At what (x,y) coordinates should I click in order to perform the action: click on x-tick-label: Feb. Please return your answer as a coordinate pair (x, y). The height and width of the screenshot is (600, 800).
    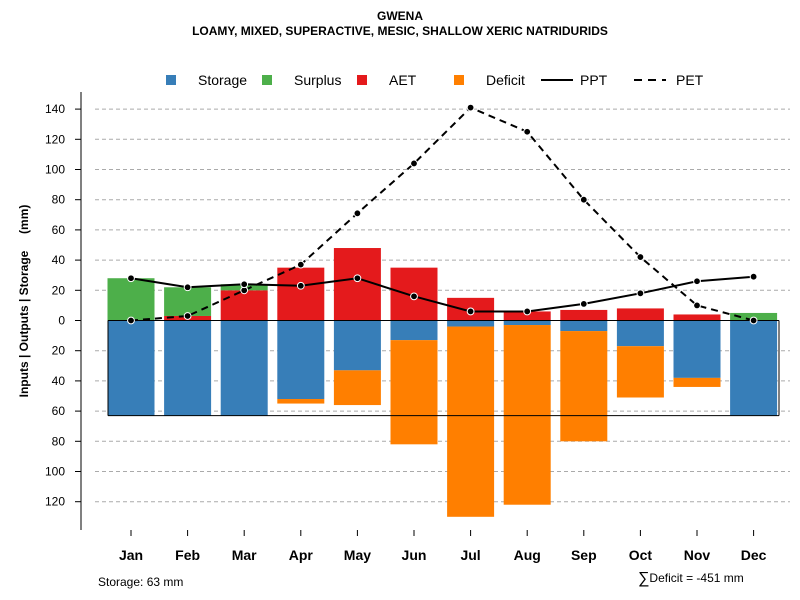
    Looking at the image, I should click on (187, 555).